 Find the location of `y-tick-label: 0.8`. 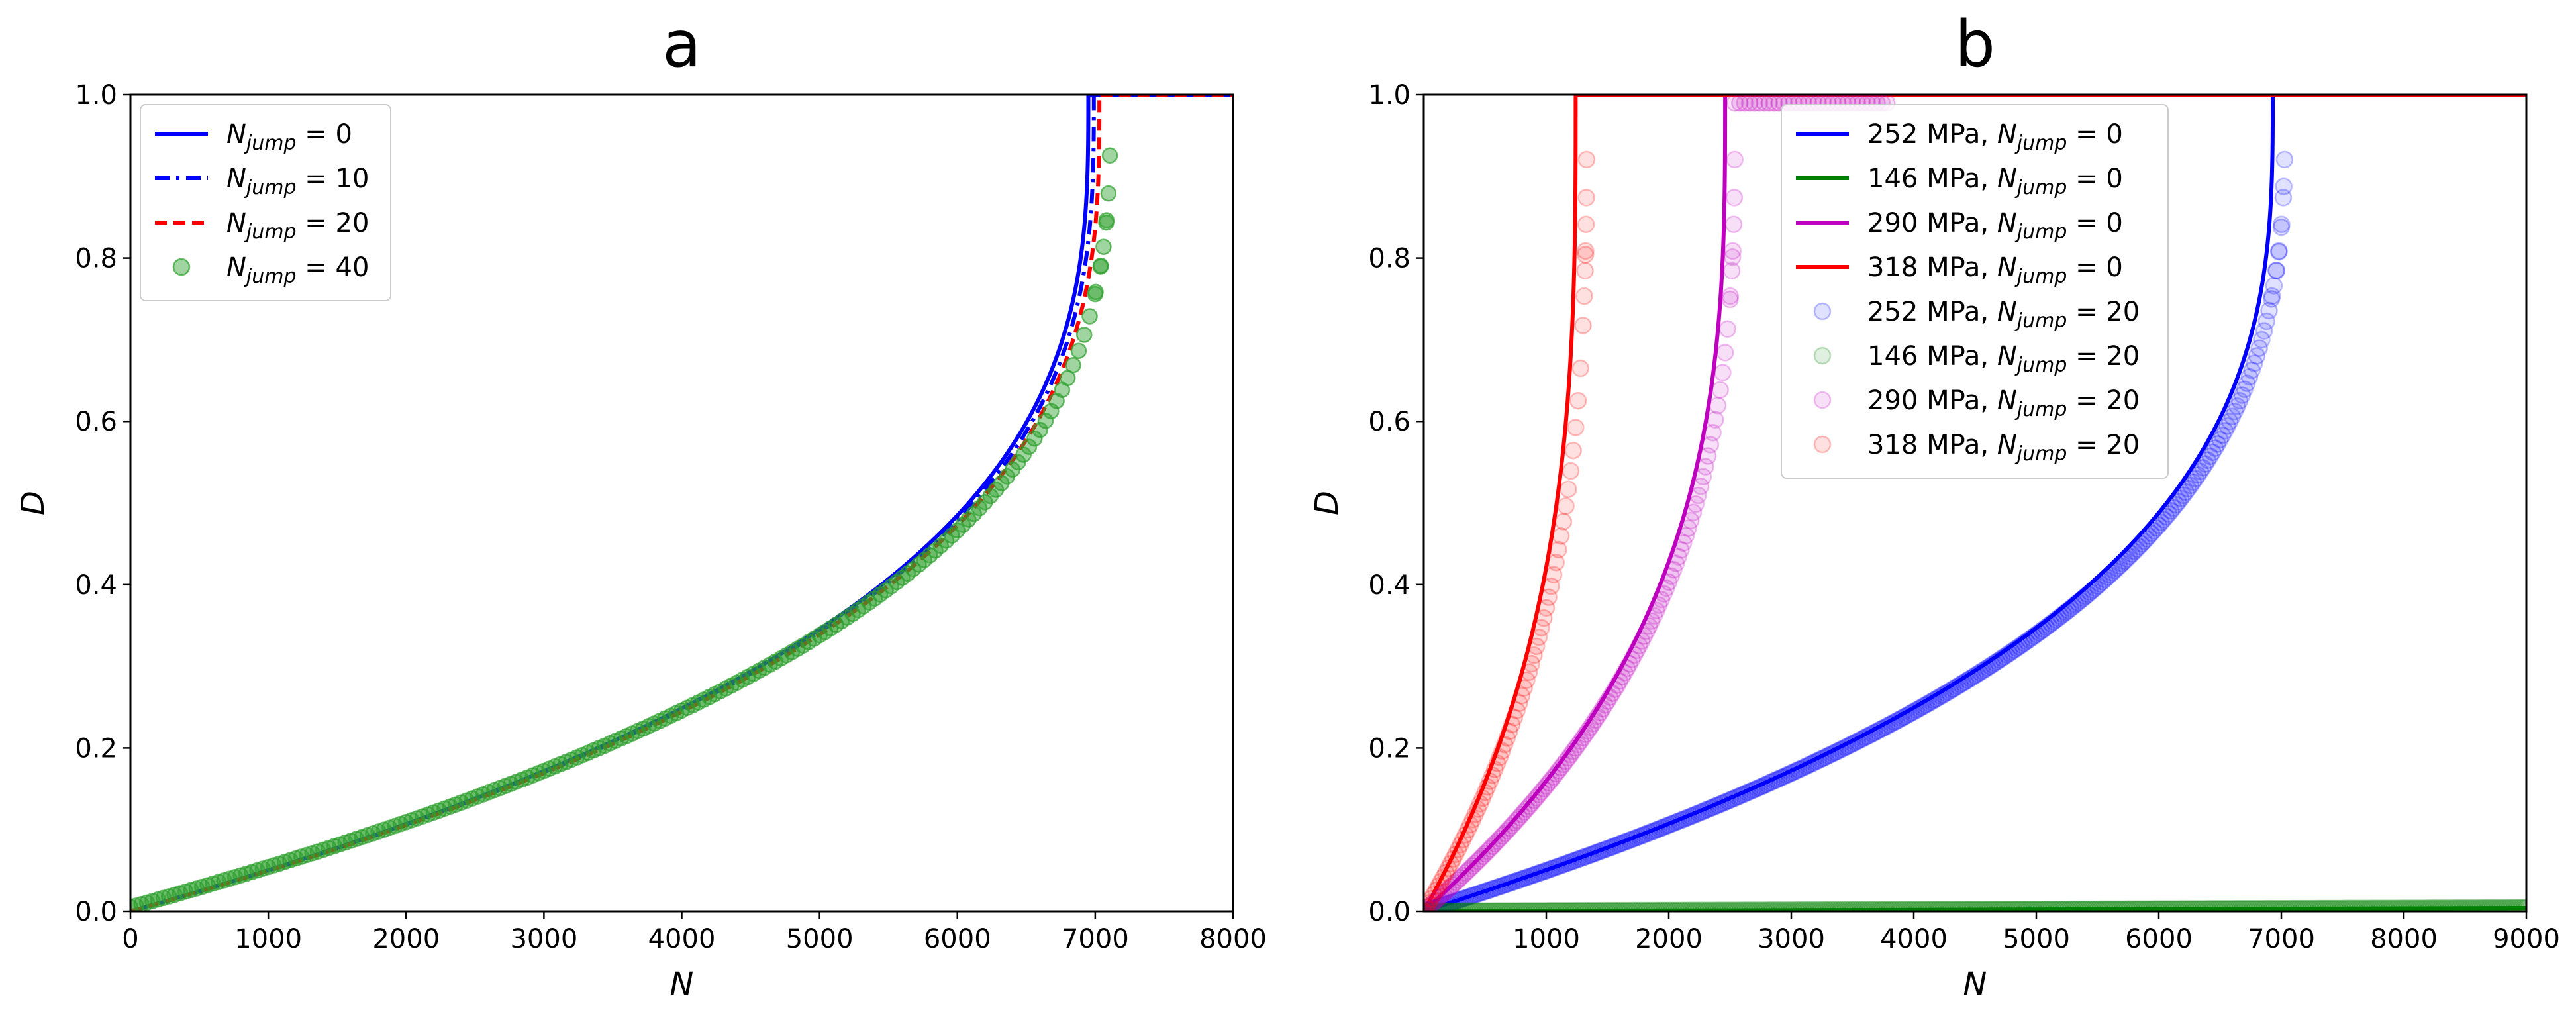

y-tick-label: 0.8 is located at coordinates (96, 259).